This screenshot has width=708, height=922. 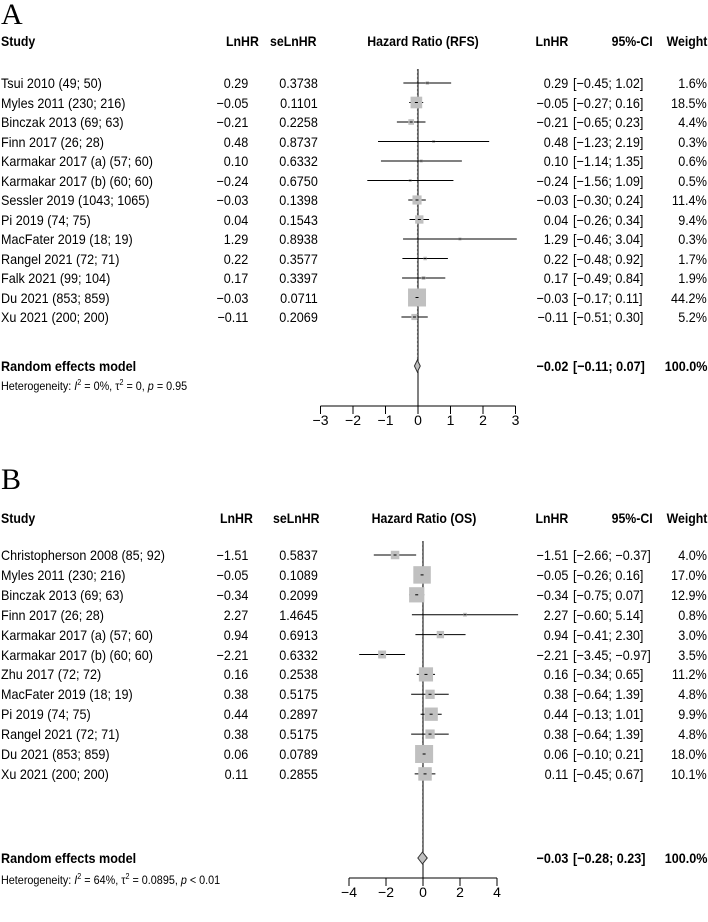 What do you see at coordinates (298, 258) in the screenshot?
I see `selnhr-value: 0.3577` at bounding box center [298, 258].